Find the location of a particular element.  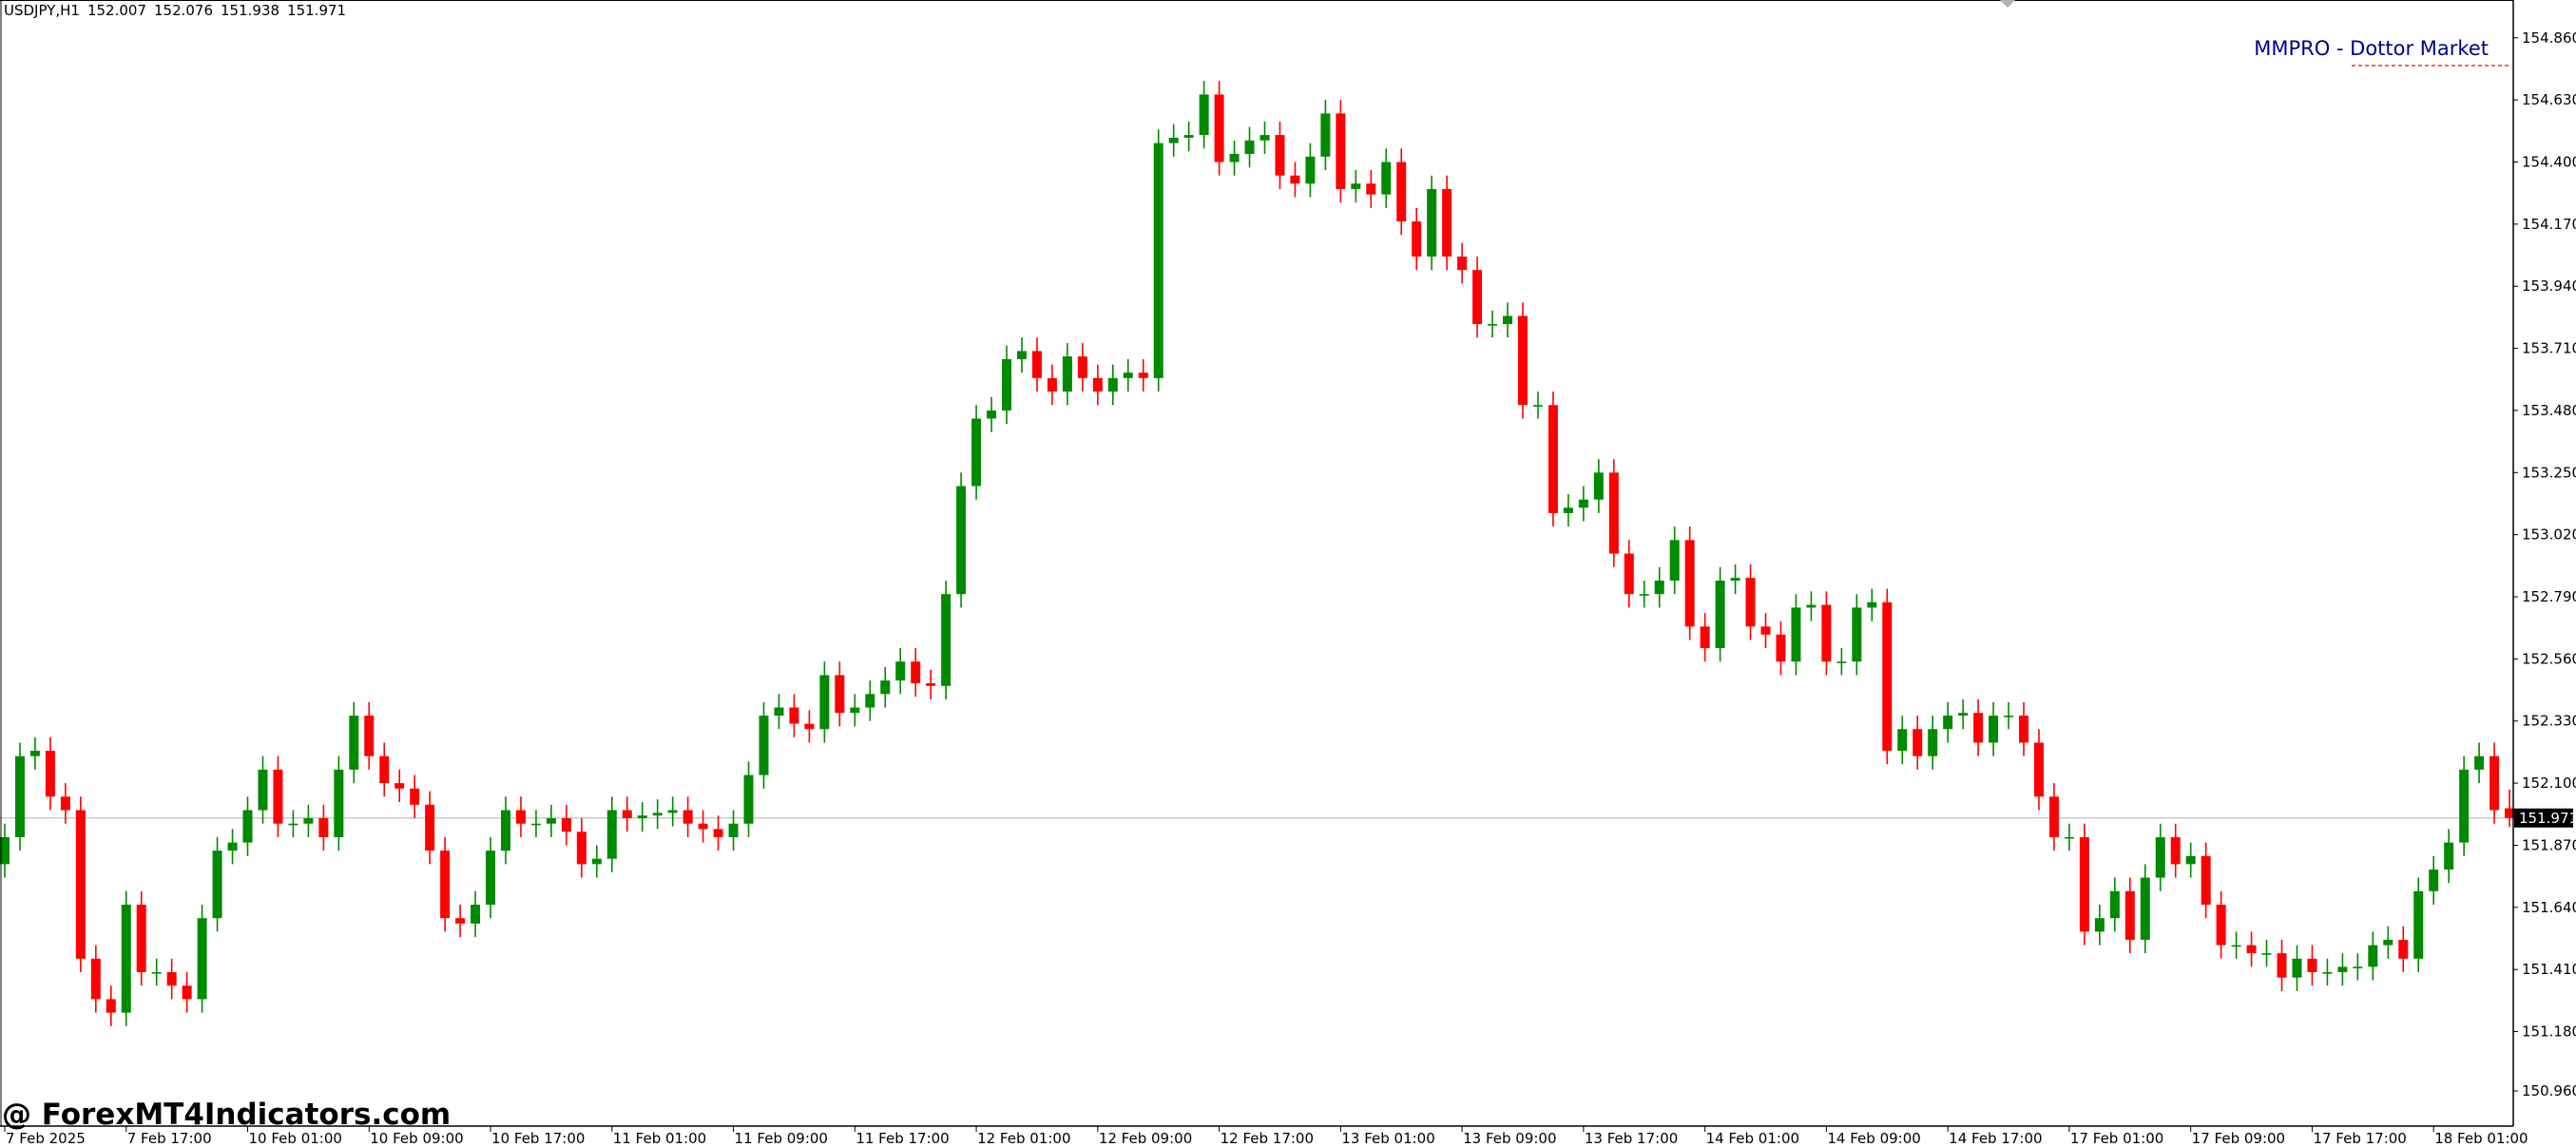

header-field: 151.971 is located at coordinates (316, 10).